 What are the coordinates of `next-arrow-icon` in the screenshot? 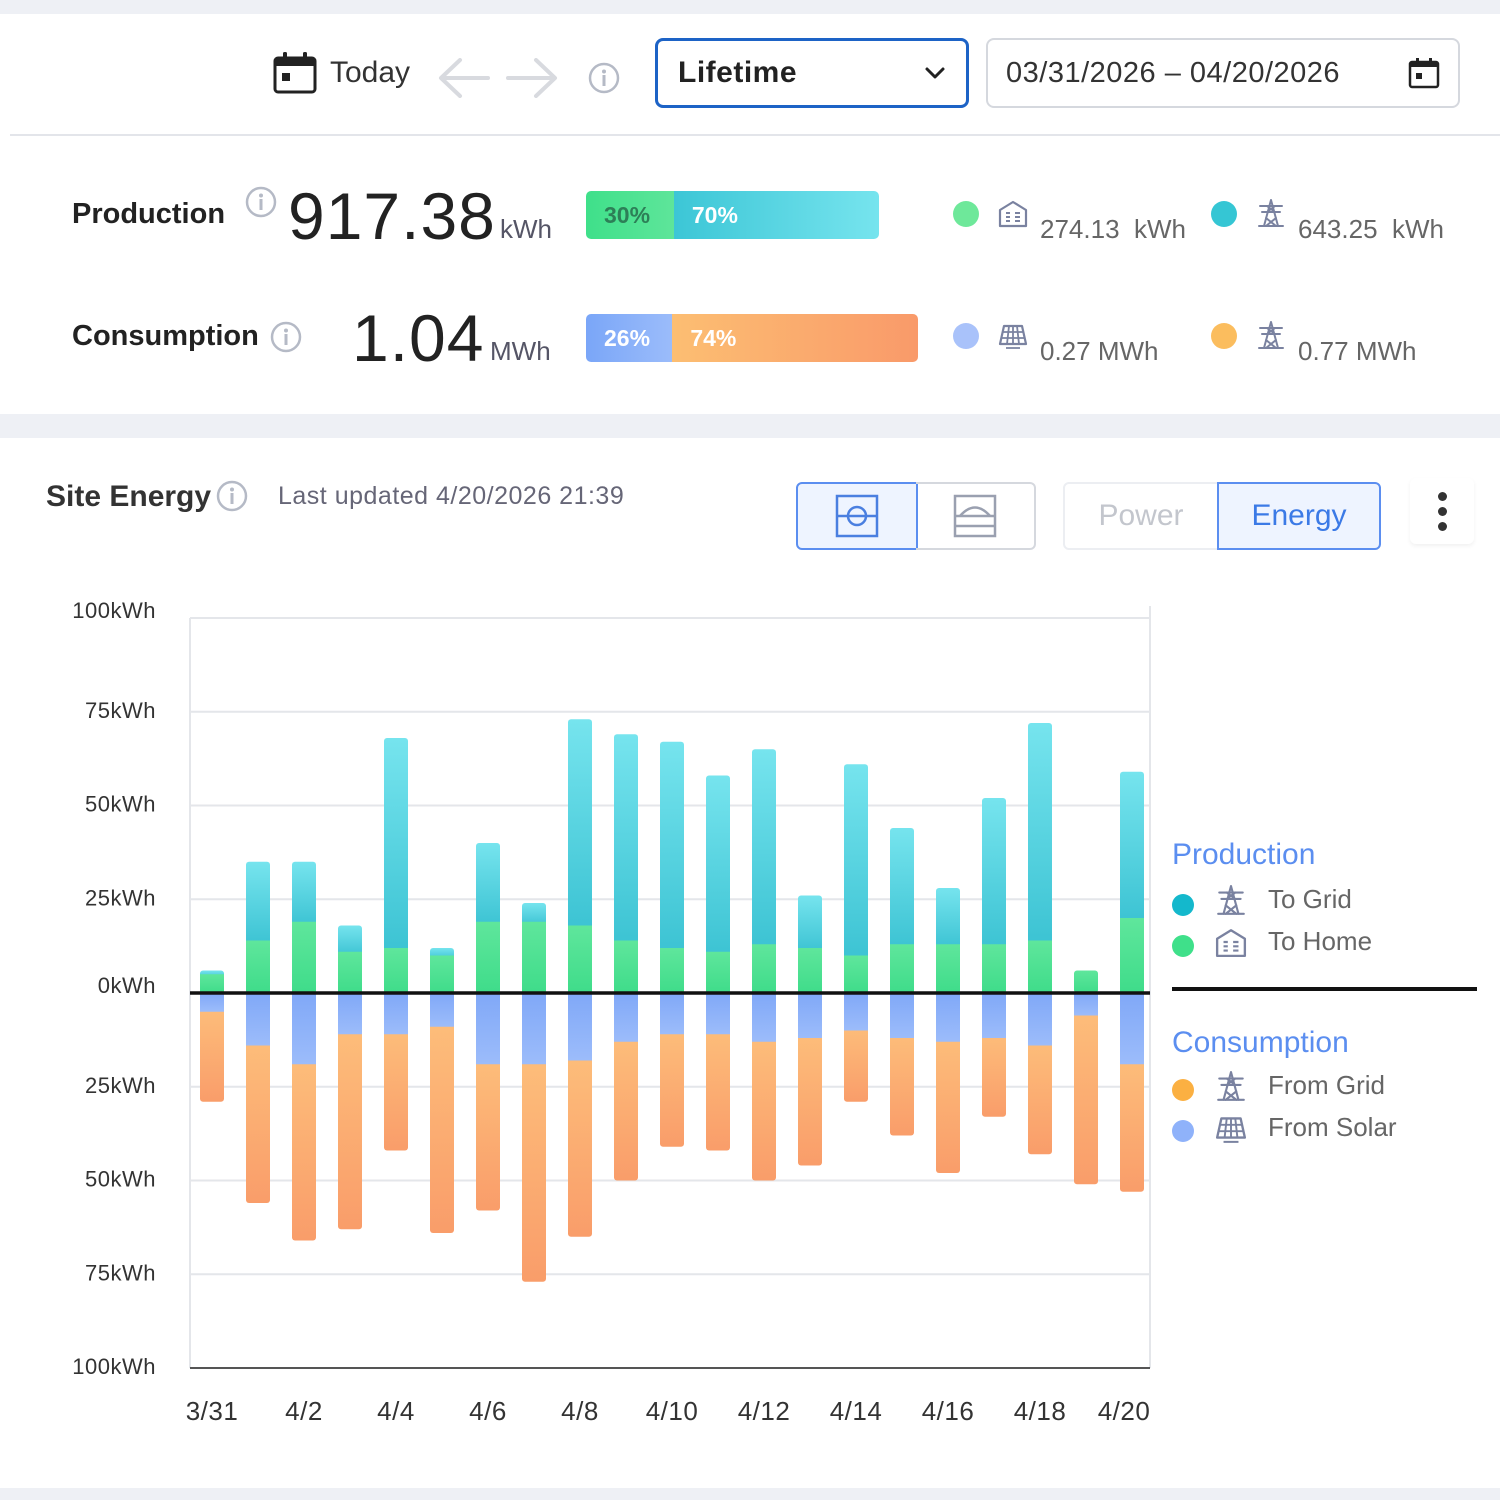 It's located at (532, 78).